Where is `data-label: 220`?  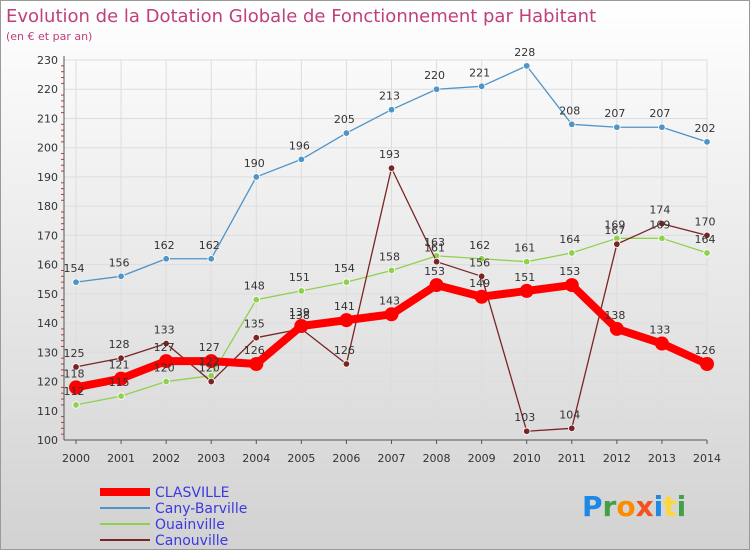 data-label: 220 is located at coordinates (434, 75).